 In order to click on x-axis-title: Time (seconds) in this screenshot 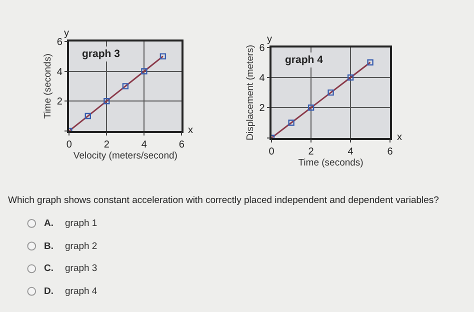, I will do `click(331, 163)`.